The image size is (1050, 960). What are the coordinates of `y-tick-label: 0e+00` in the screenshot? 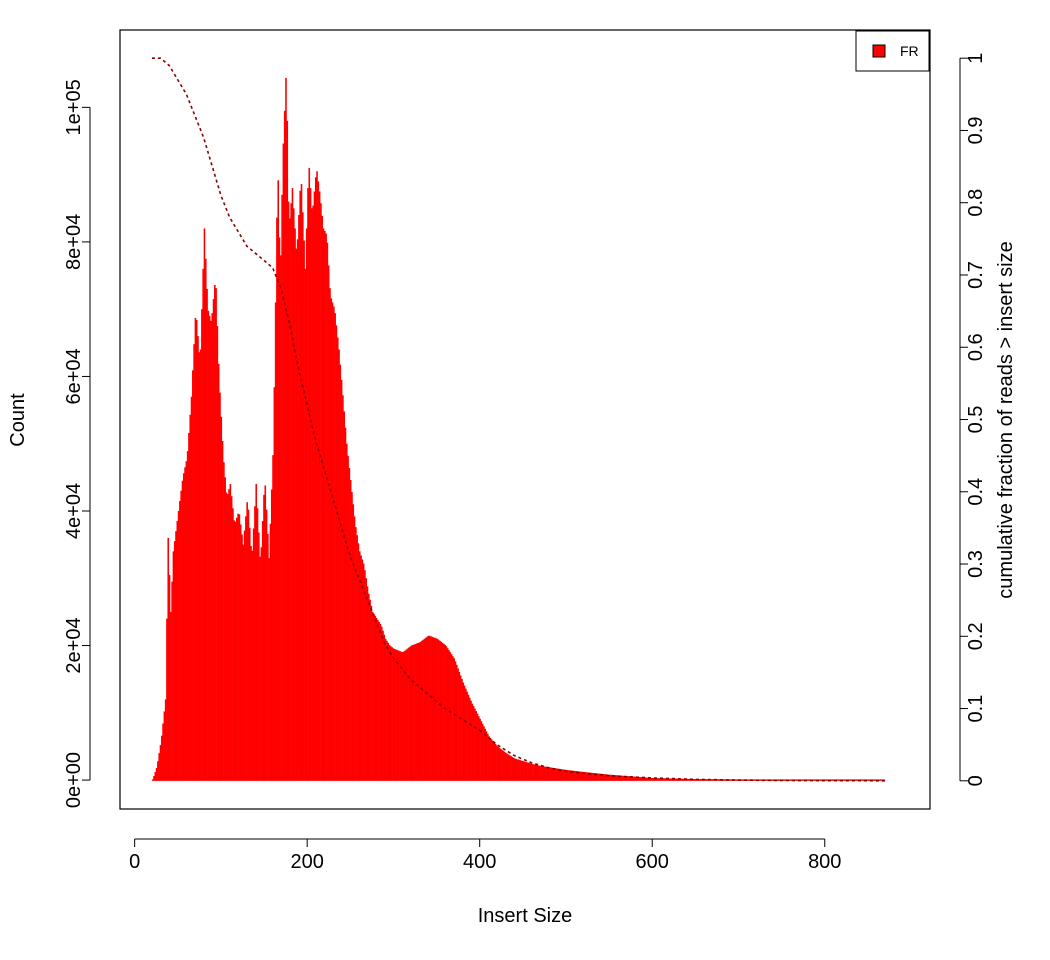 It's located at (74, 780).